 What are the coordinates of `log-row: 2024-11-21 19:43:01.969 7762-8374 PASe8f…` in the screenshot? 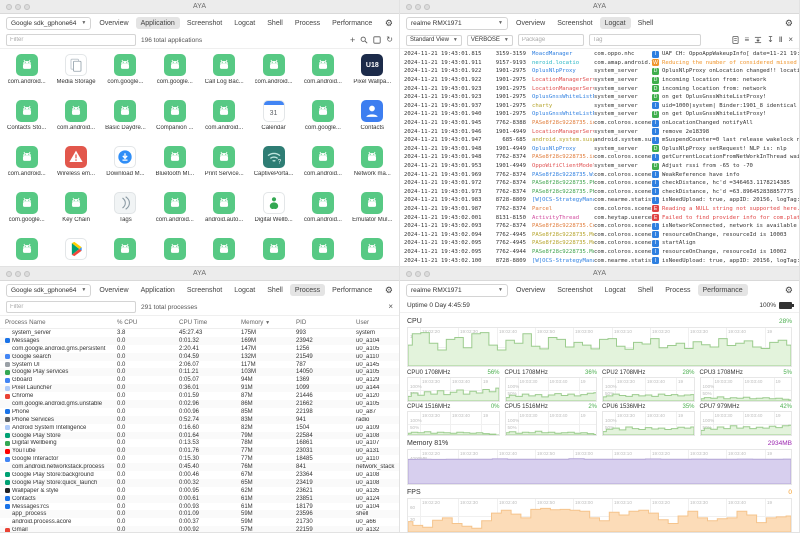 It's located at (599, 174).